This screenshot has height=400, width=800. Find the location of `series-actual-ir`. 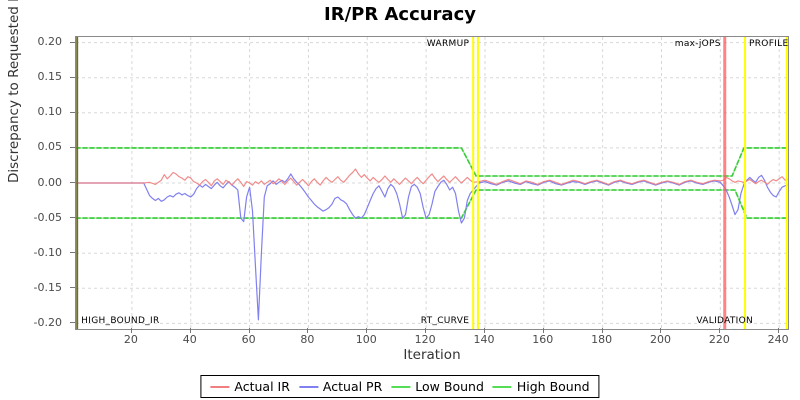

series-actual-ir is located at coordinates (432, 178).